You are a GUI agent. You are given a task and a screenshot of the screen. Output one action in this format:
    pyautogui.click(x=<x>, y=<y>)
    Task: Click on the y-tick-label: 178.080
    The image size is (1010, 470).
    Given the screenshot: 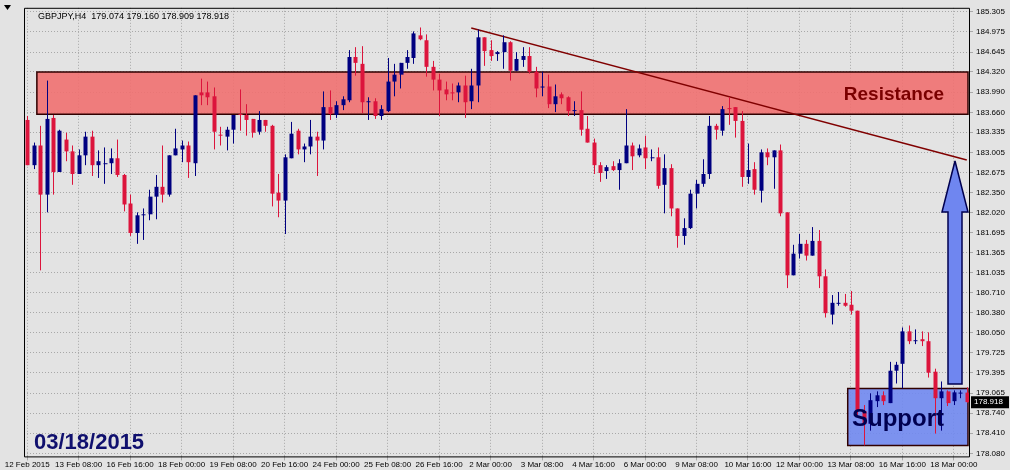 What is the action you would take?
    pyautogui.click(x=991, y=453)
    